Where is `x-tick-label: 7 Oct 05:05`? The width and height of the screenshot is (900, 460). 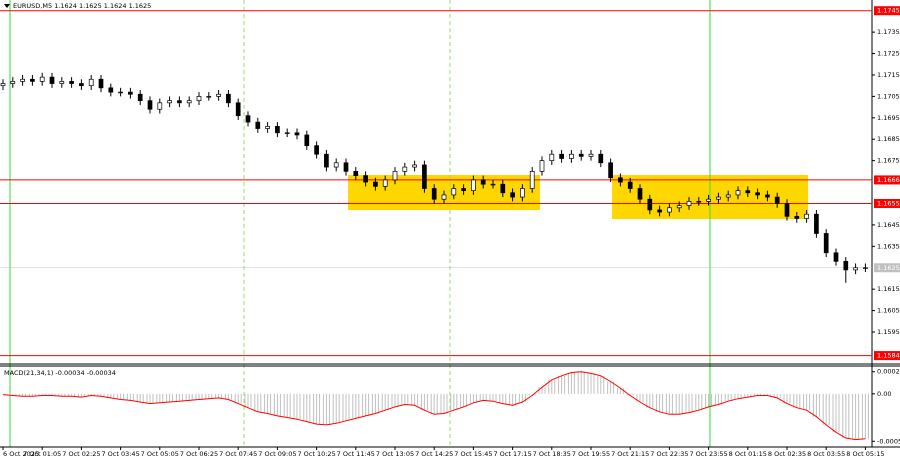
x-tick-label: 7 Oct 05:05 is located at coordinates (160, 454).